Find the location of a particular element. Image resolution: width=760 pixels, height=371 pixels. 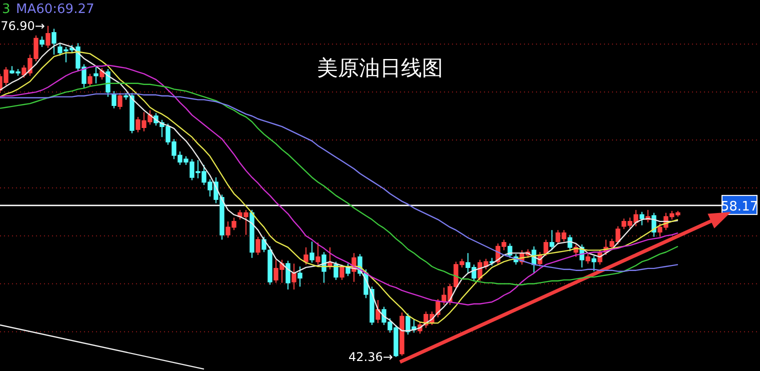

text: MA60:69.27 is located at coordinates (55, 9).